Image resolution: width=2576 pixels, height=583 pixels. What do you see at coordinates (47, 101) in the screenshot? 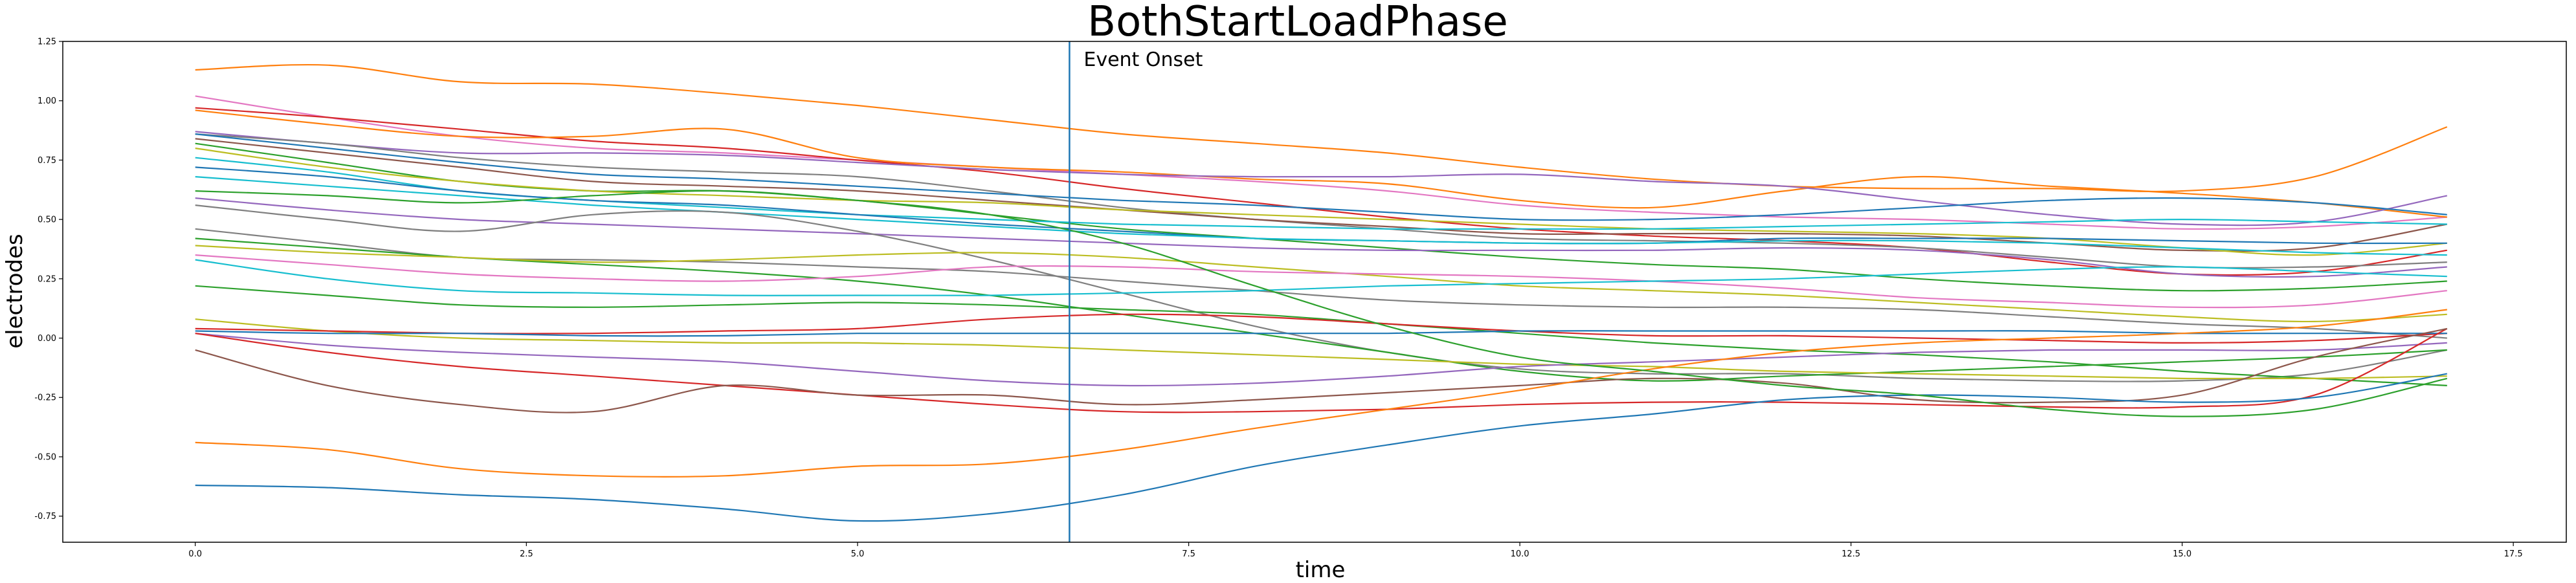
I see `y-tick-label: 1.00` at bounding box center [47, 101].